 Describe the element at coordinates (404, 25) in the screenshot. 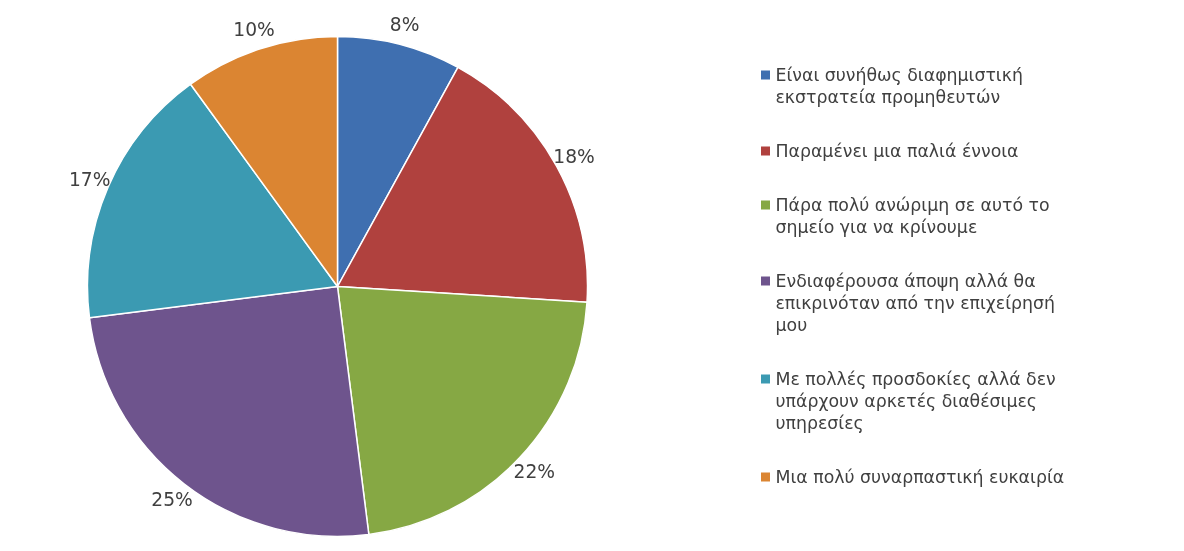

I see `data-label: 8%` at that location.